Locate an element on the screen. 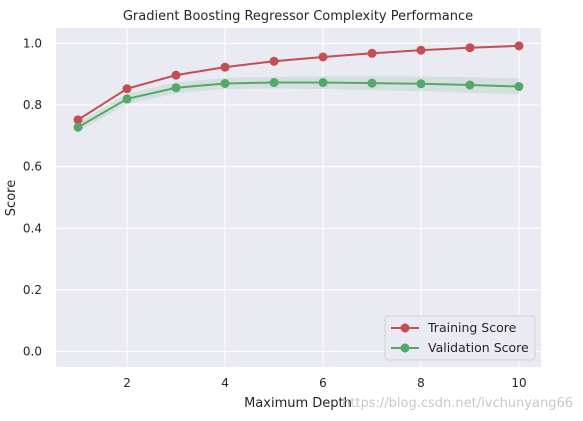 This screenshot has height=421, width=583. legend-validation-marker is located at coordinates (405, 348).